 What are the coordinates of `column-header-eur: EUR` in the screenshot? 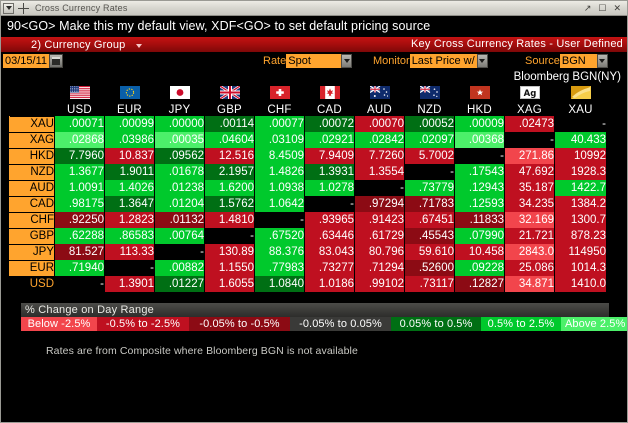 It's located at (129, 110).